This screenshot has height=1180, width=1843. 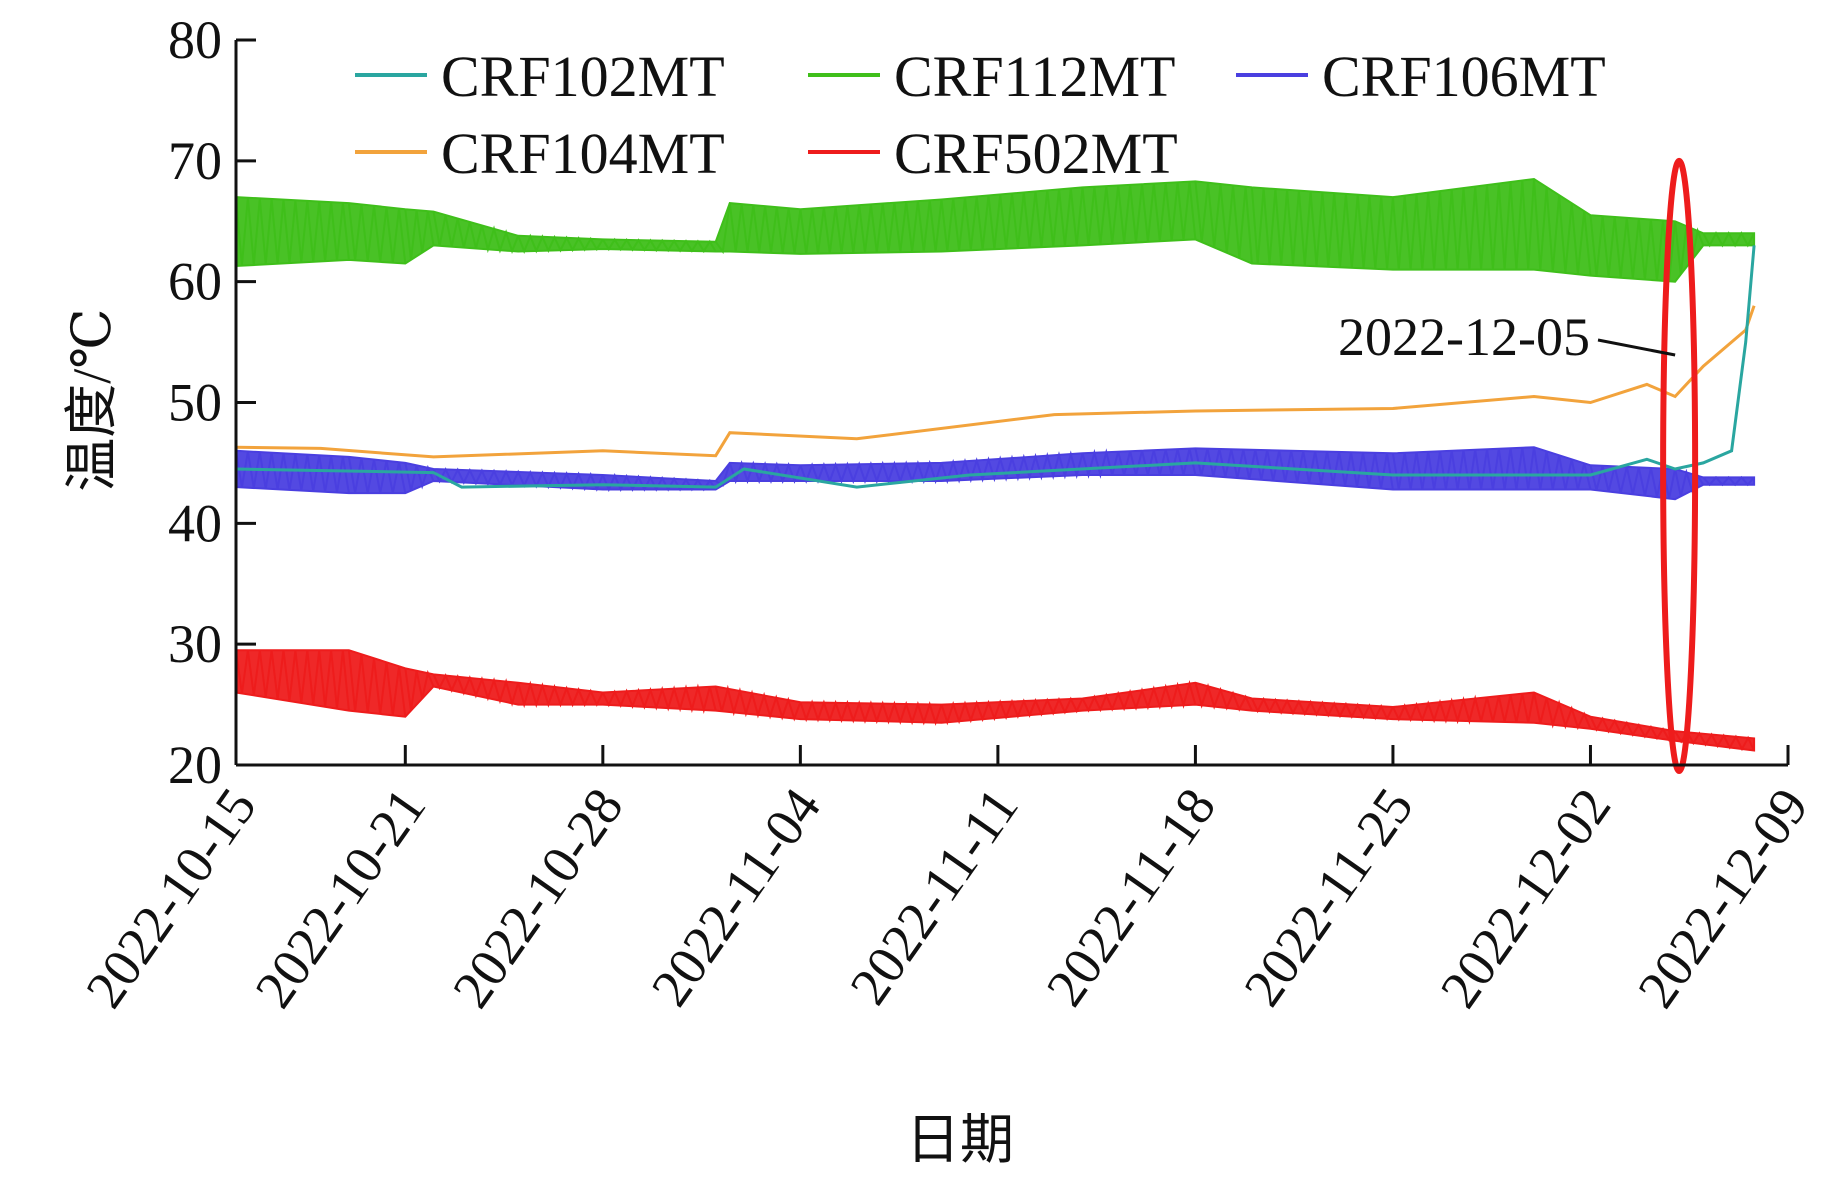 I want to click on x-tick-label: 2022-10-21, so click(x=340, y=897).